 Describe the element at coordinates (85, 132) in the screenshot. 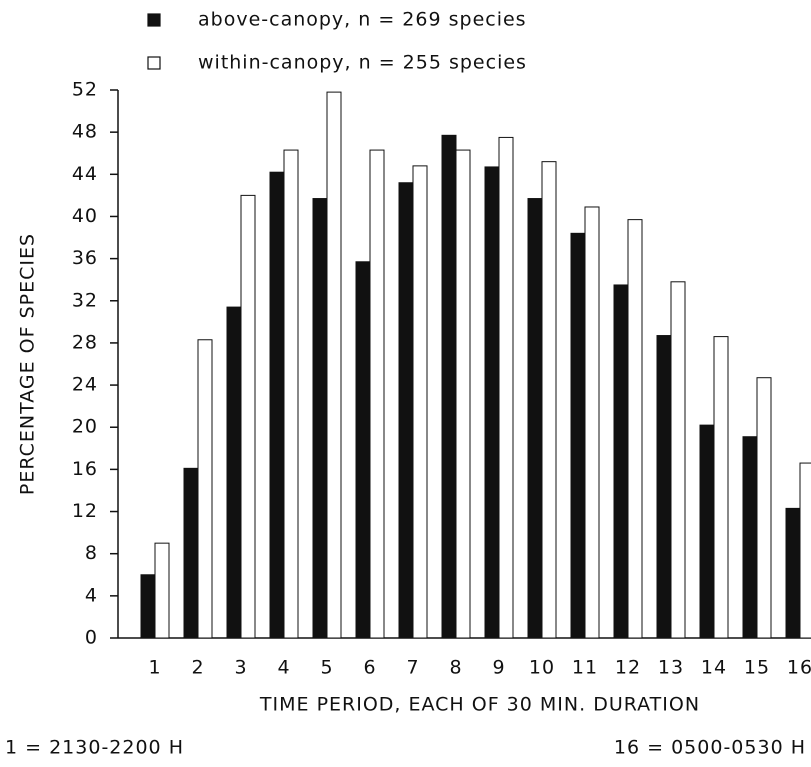

I see `y-tick-label: 48` at that location.